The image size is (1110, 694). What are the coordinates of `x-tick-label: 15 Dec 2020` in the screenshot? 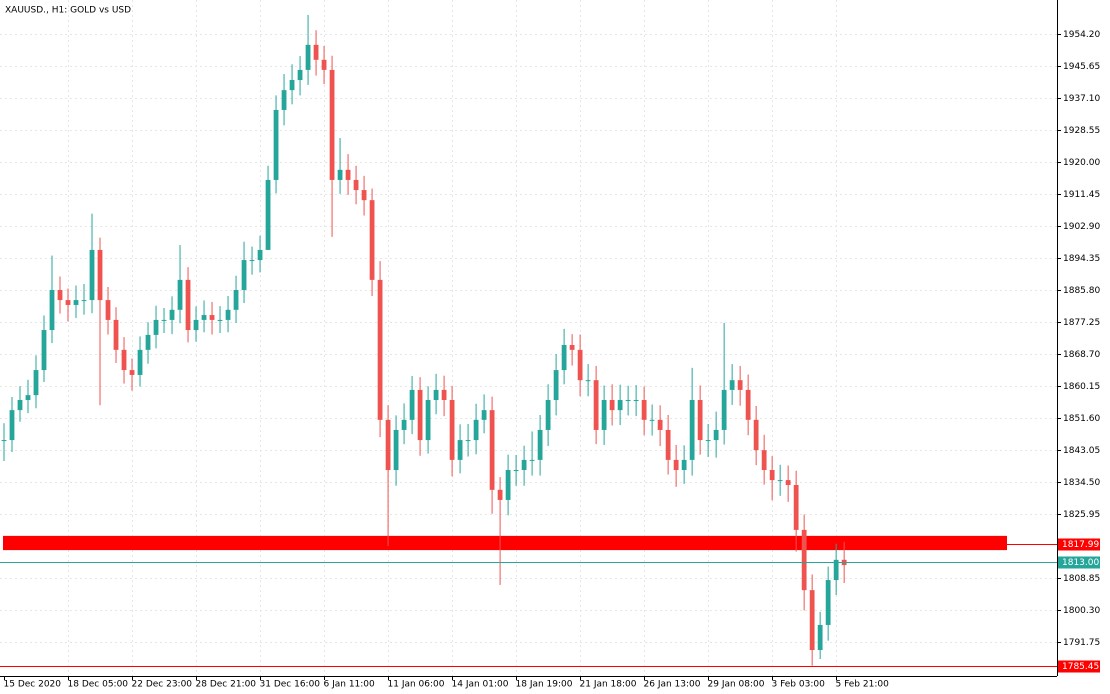 It's located at (33, 685).